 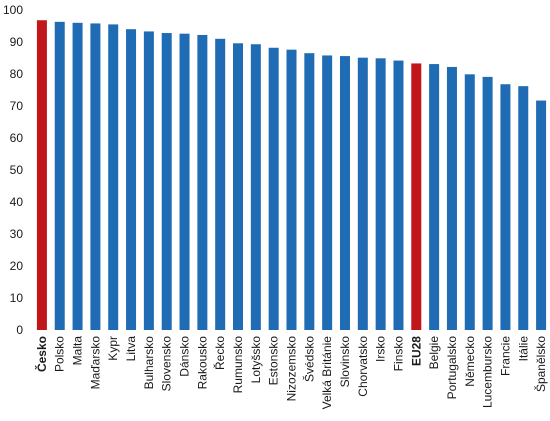 I want to click on x-category-label: Německo, so click(x=470, y=361).